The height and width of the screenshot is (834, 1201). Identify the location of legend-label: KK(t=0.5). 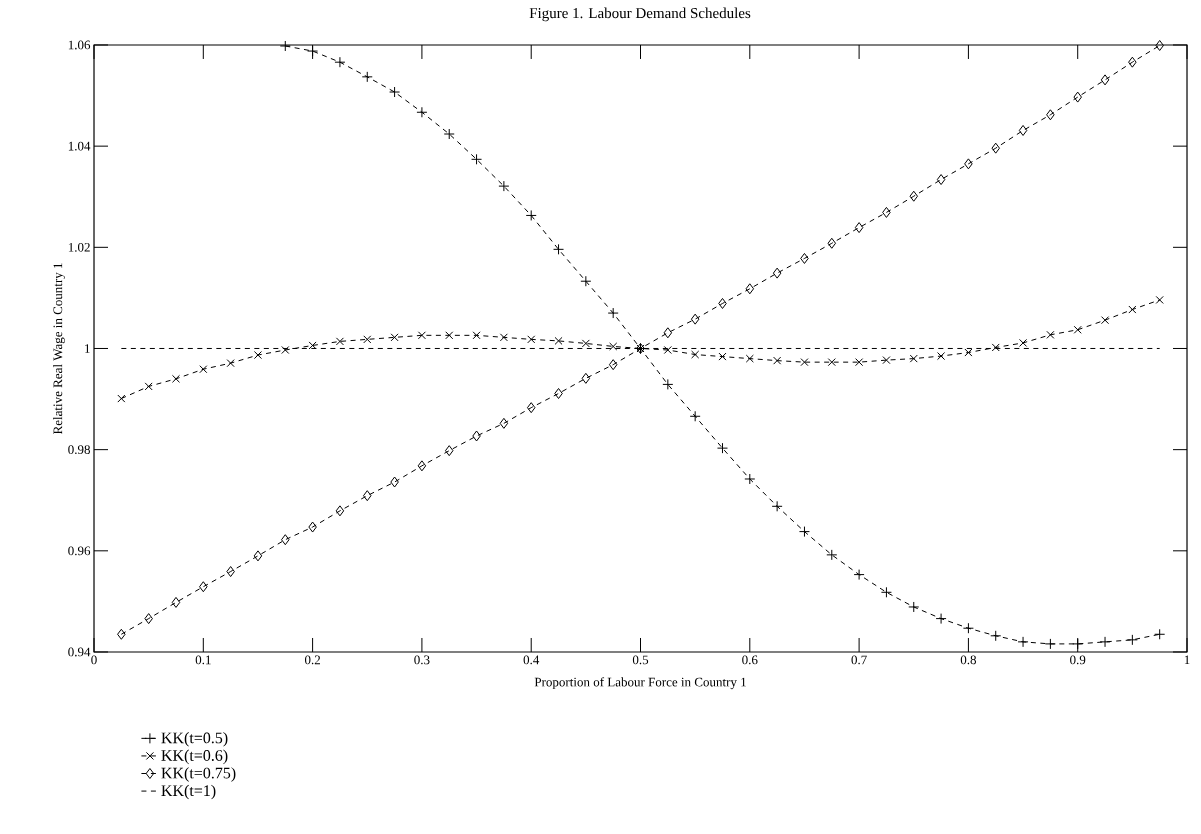
(194, 739).